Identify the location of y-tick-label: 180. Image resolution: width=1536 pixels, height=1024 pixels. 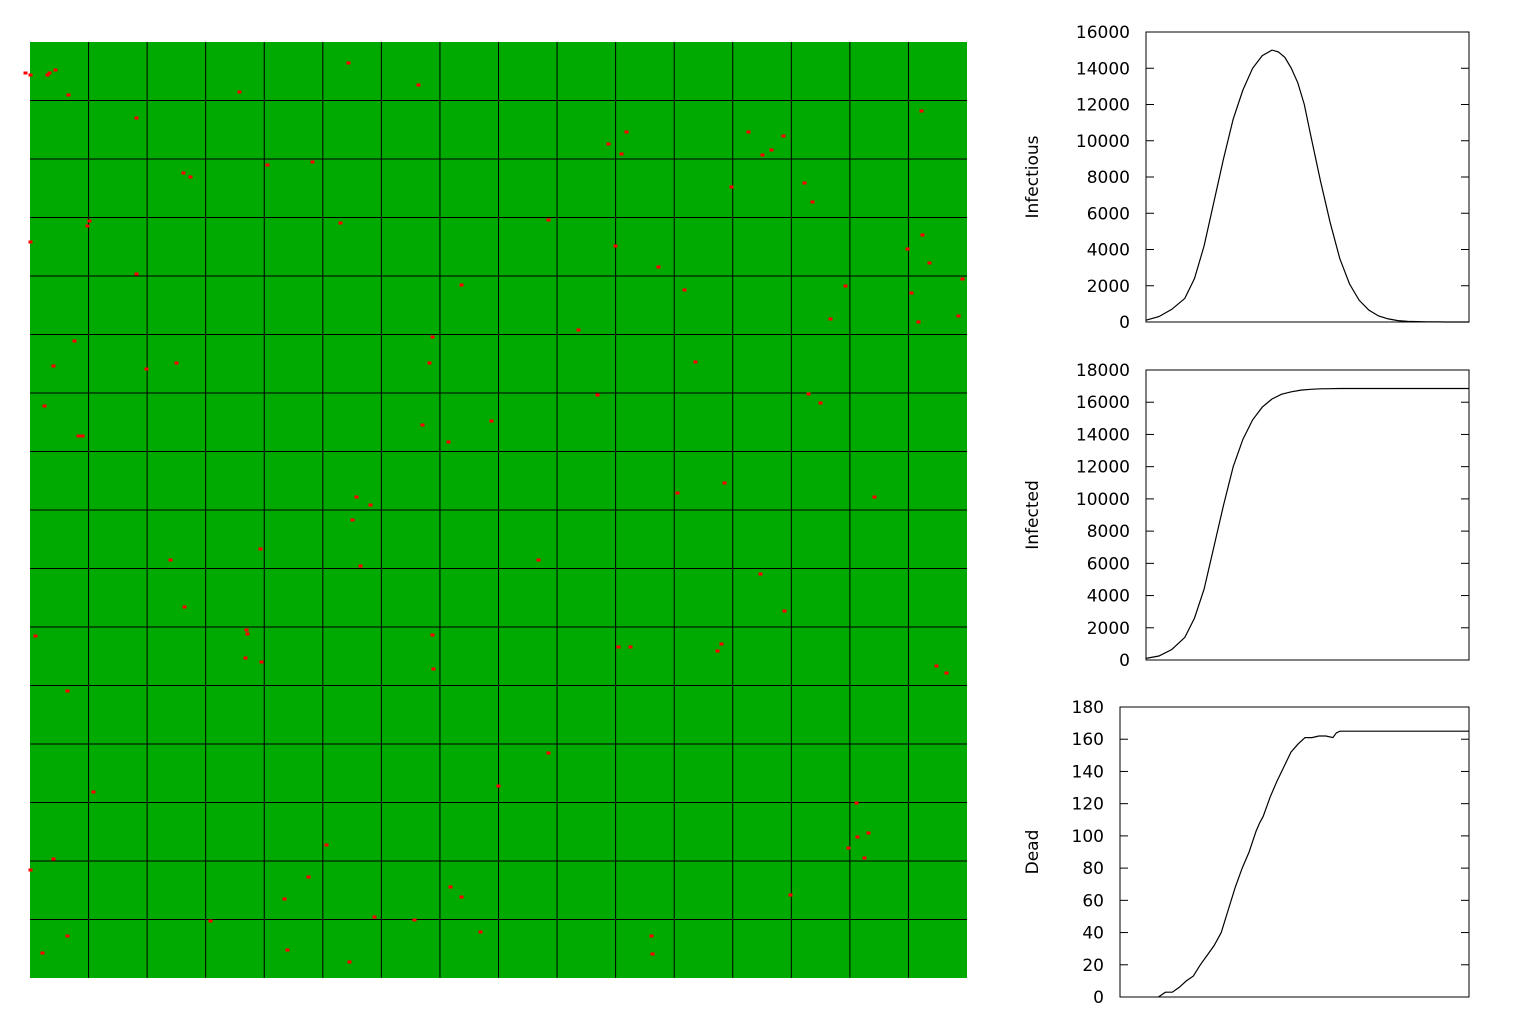
(1088, 708).